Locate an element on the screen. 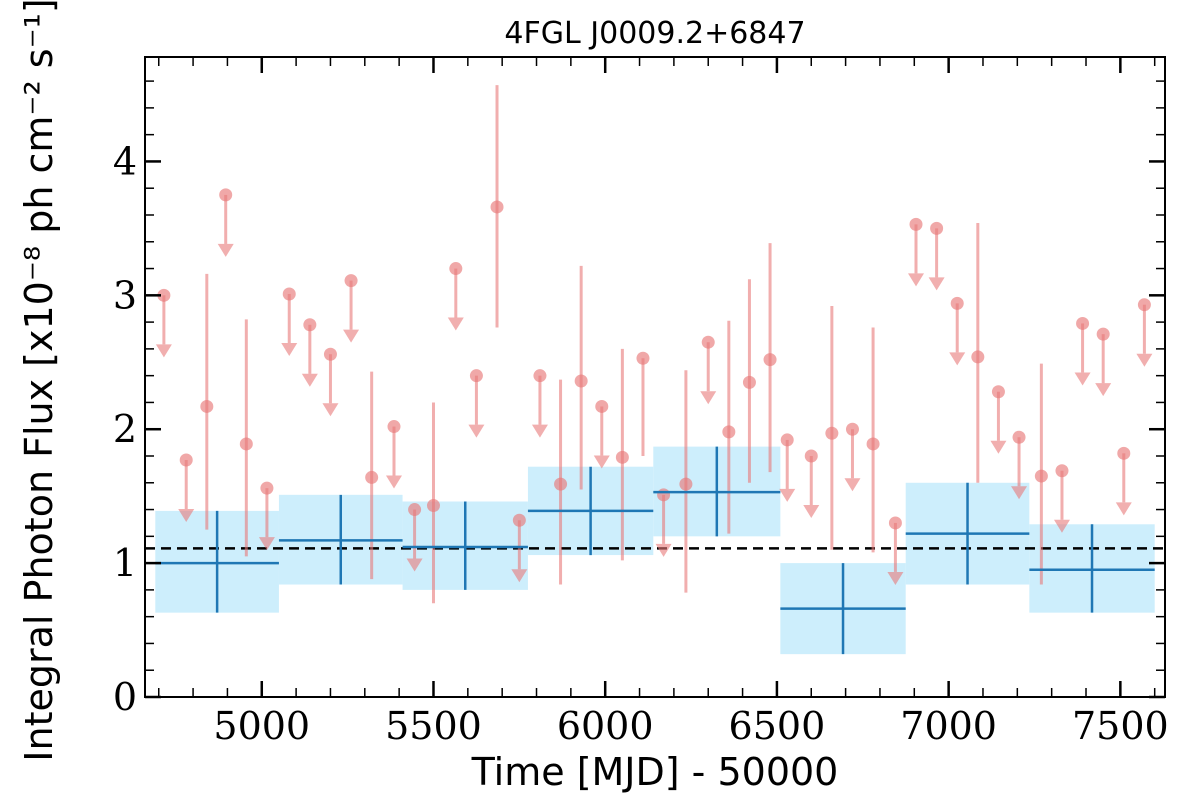 This screenshot has width=1200, height=800. y-tick-label: 1 is located at coordinates (125, 563).